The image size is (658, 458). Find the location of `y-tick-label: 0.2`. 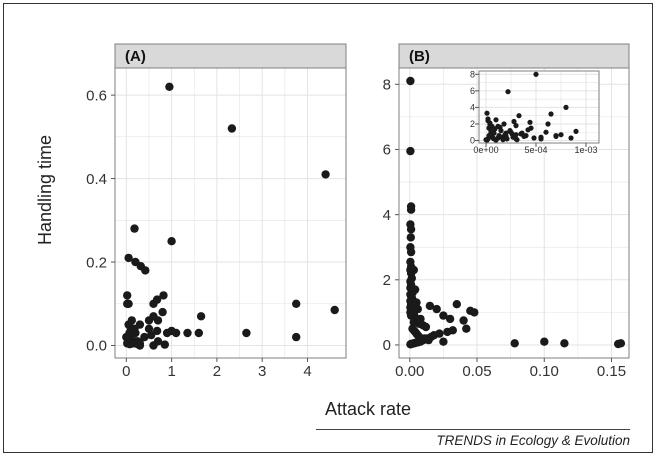

y-tick-label: 0.2 is located at coordinates (96, 262).